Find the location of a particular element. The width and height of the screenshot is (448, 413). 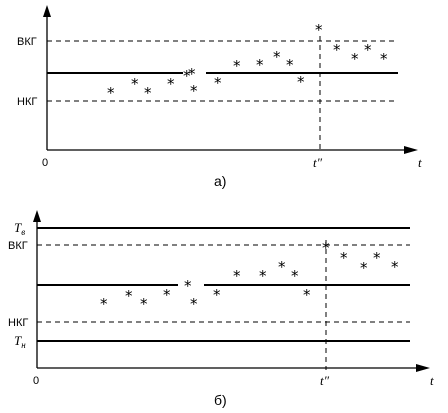

t-mark-label-b: t″ is located at coordinates (325, 380).